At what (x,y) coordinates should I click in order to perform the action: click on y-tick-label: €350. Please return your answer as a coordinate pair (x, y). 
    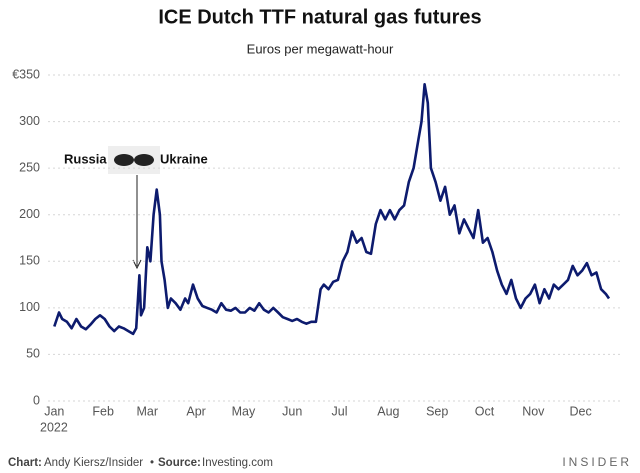
    Looking at the image, I should click on (26, 74).